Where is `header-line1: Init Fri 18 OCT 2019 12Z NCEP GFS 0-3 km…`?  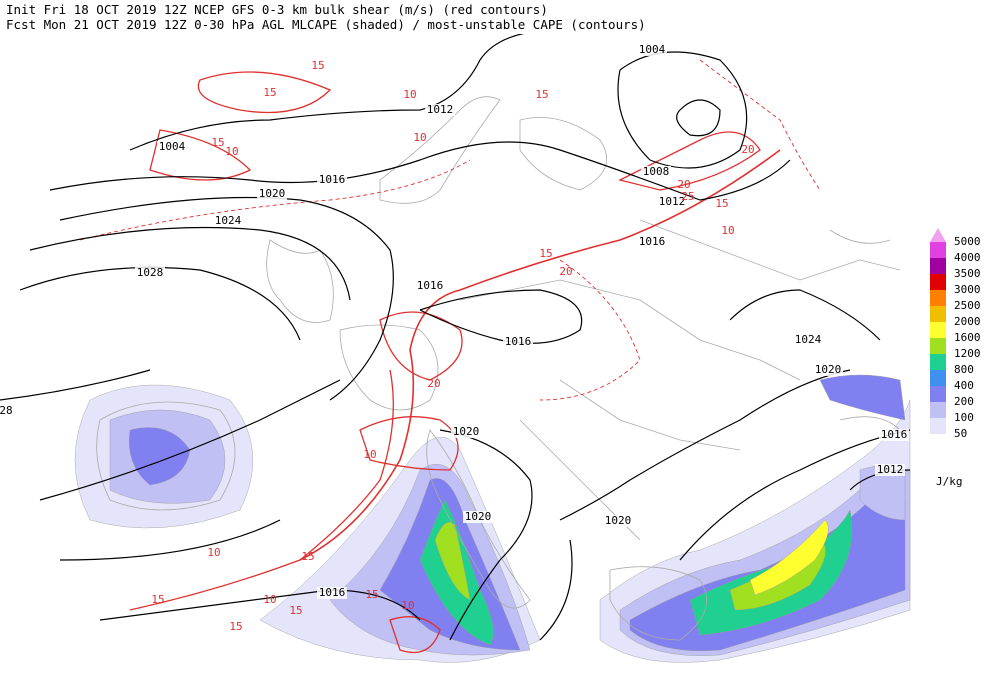
header-line1: Init Fri 18 OCT 2019 12Z NCEP GFS 0-3 km… is located at coordinates (277, 9).